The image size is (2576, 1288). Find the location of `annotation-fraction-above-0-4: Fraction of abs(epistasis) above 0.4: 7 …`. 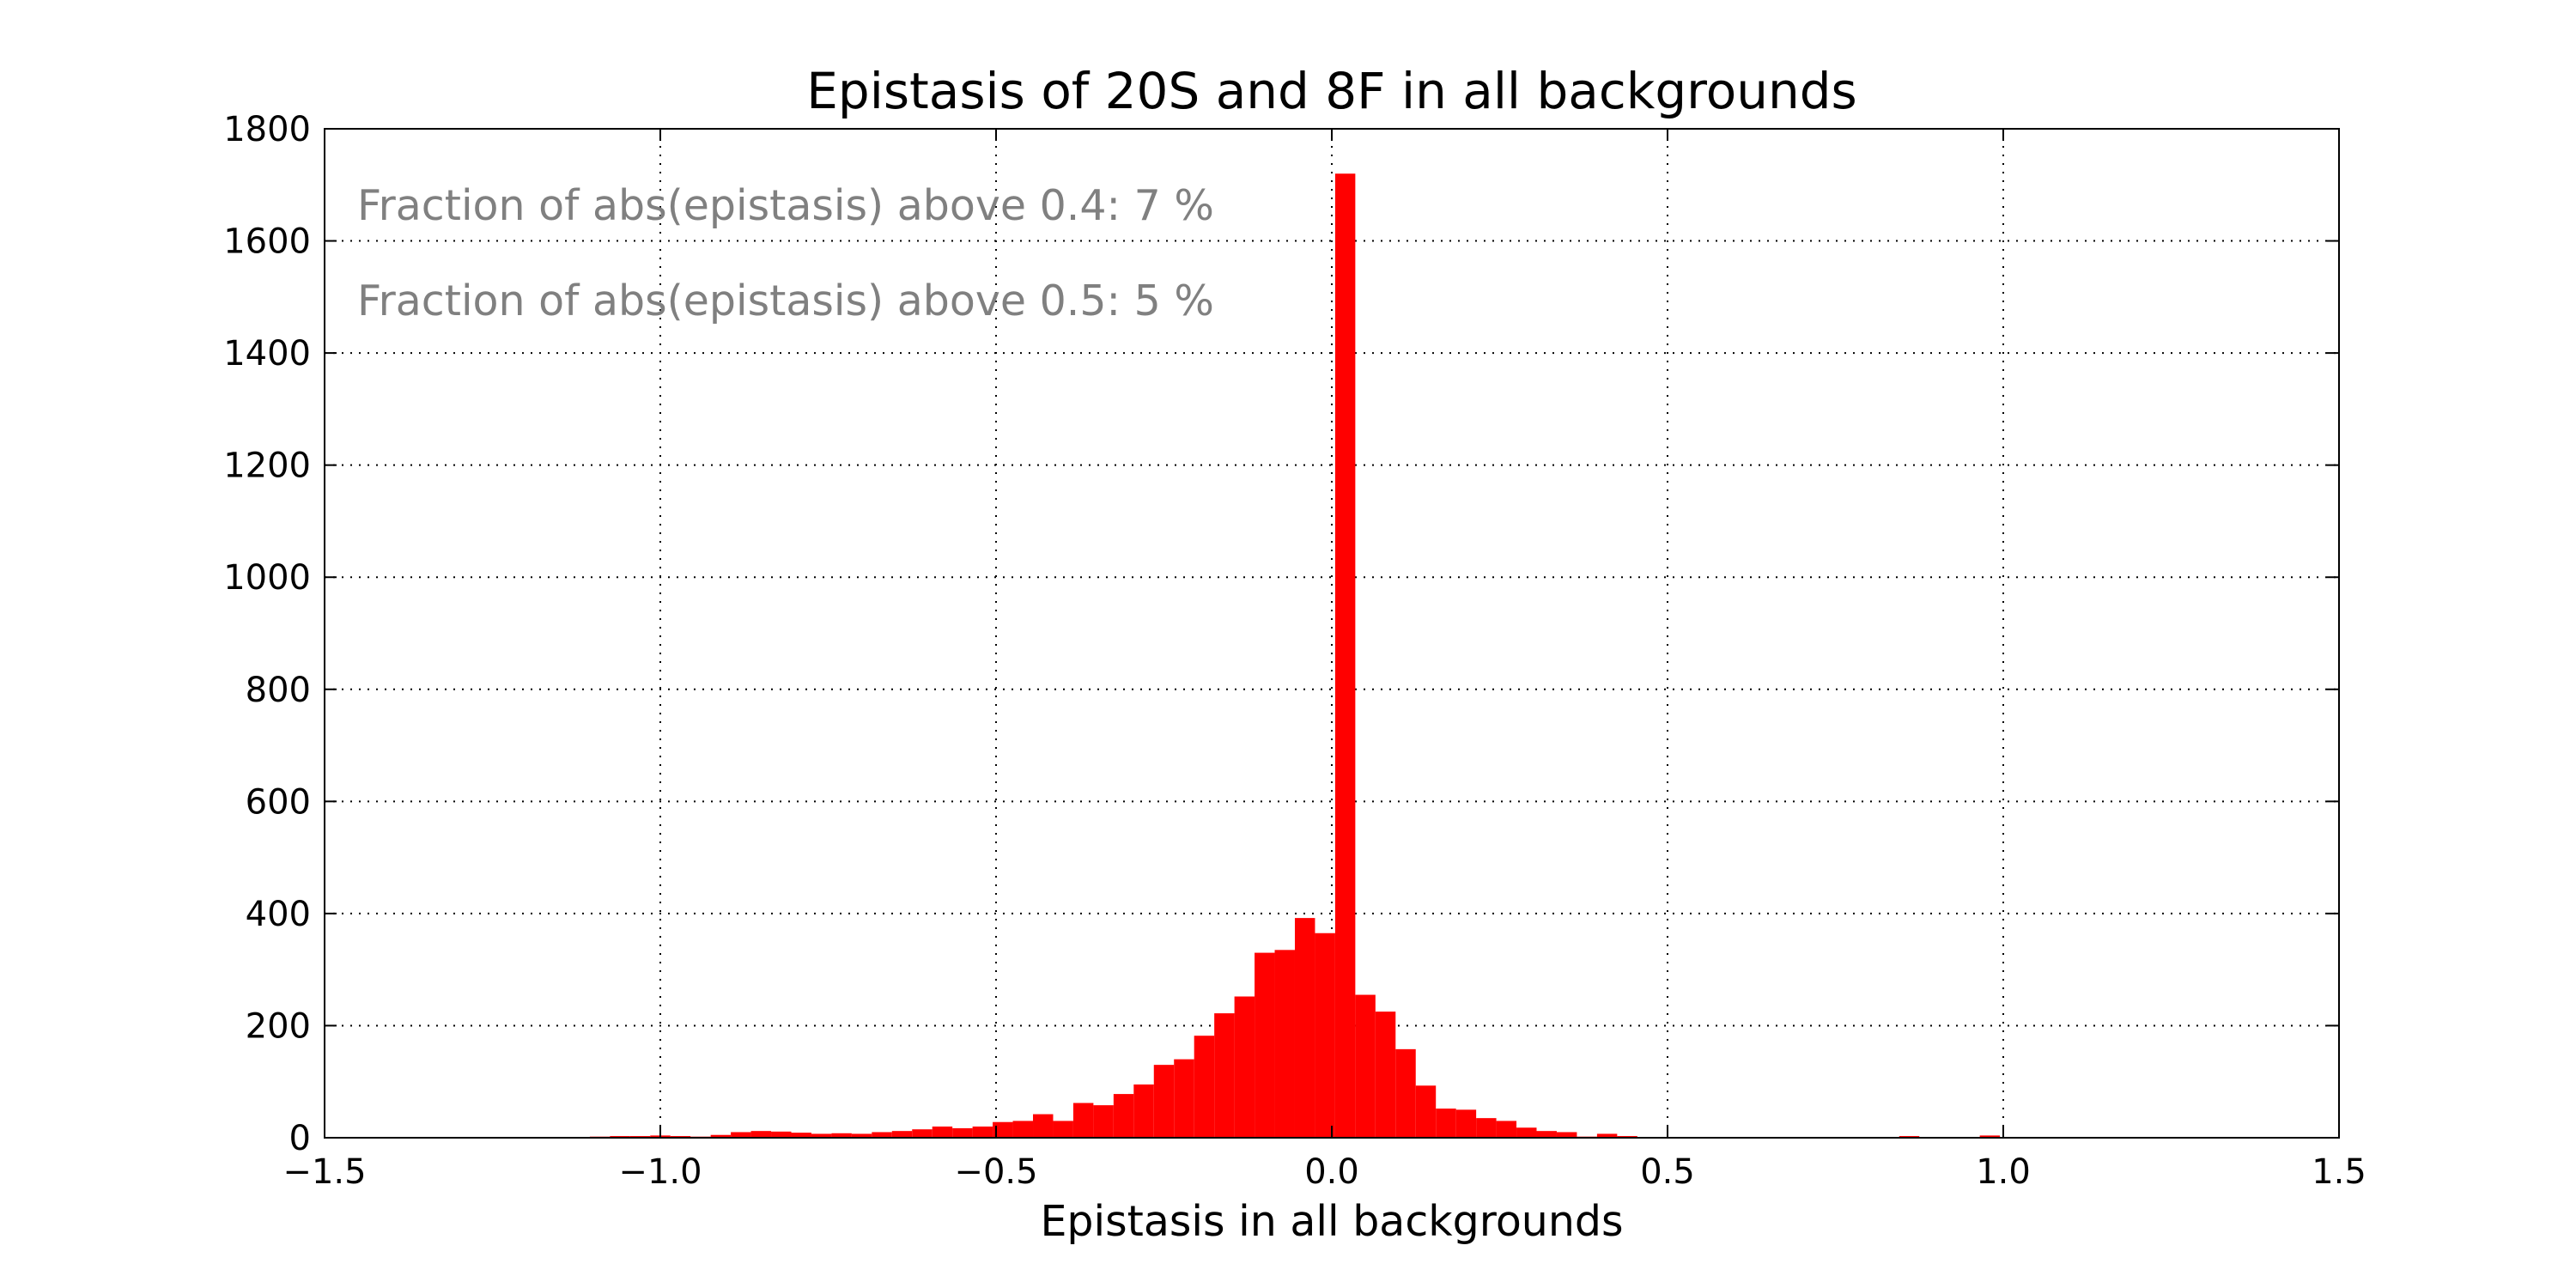

annotation-fraction-above-0-4: Fraction of abs(epistasis) above 0.4: 7 … is located at coordinates (786, 206).